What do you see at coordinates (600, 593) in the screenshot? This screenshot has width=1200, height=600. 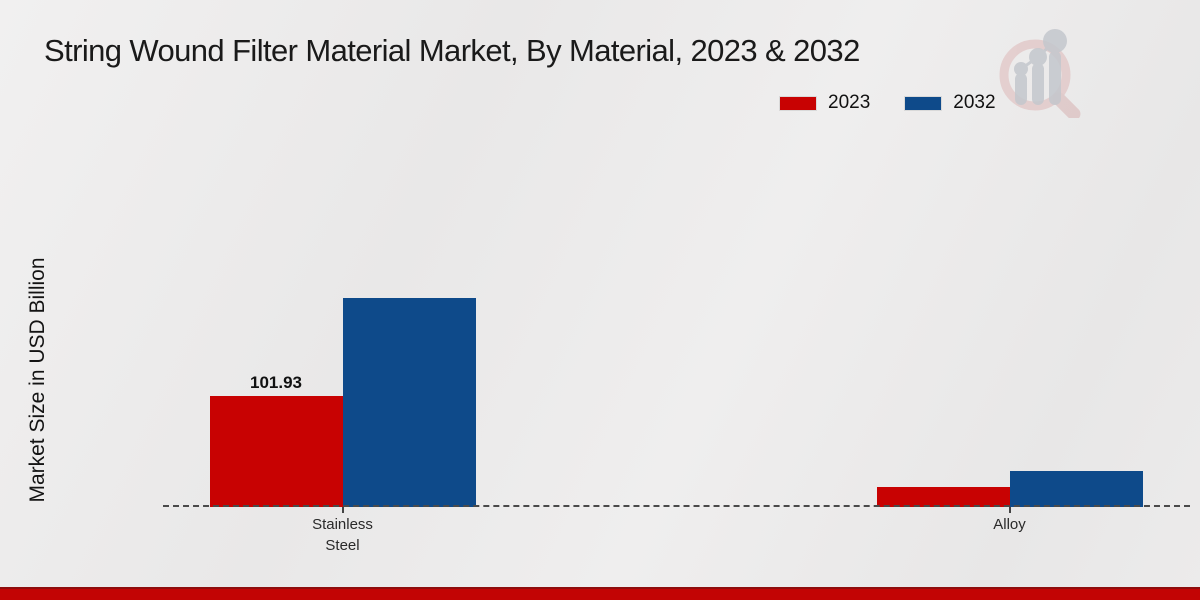 I see `footer-accent-bar` at bounding box center [600, 593].